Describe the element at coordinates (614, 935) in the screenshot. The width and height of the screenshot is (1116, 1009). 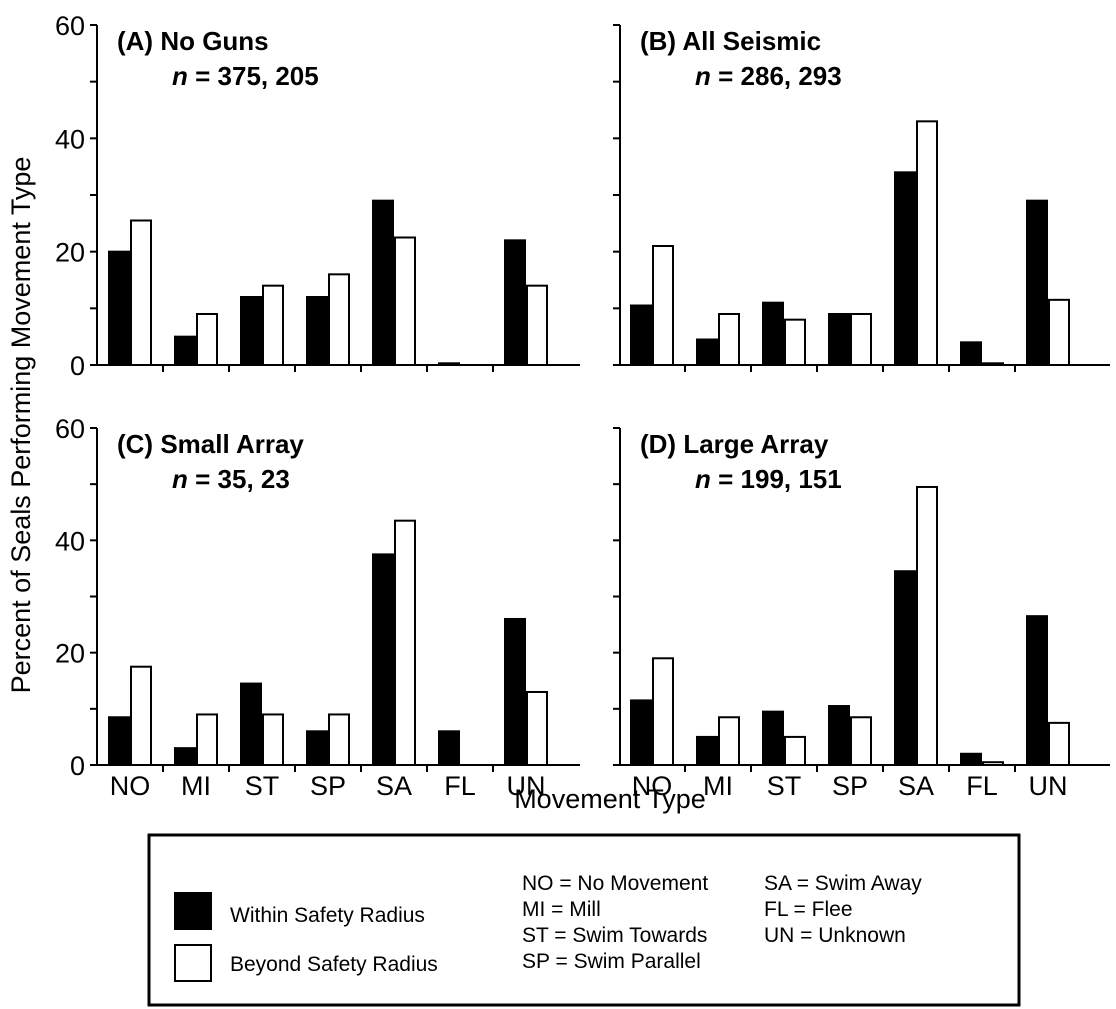
I see `legend-definition-st: ST = Swim Towards` at that location.